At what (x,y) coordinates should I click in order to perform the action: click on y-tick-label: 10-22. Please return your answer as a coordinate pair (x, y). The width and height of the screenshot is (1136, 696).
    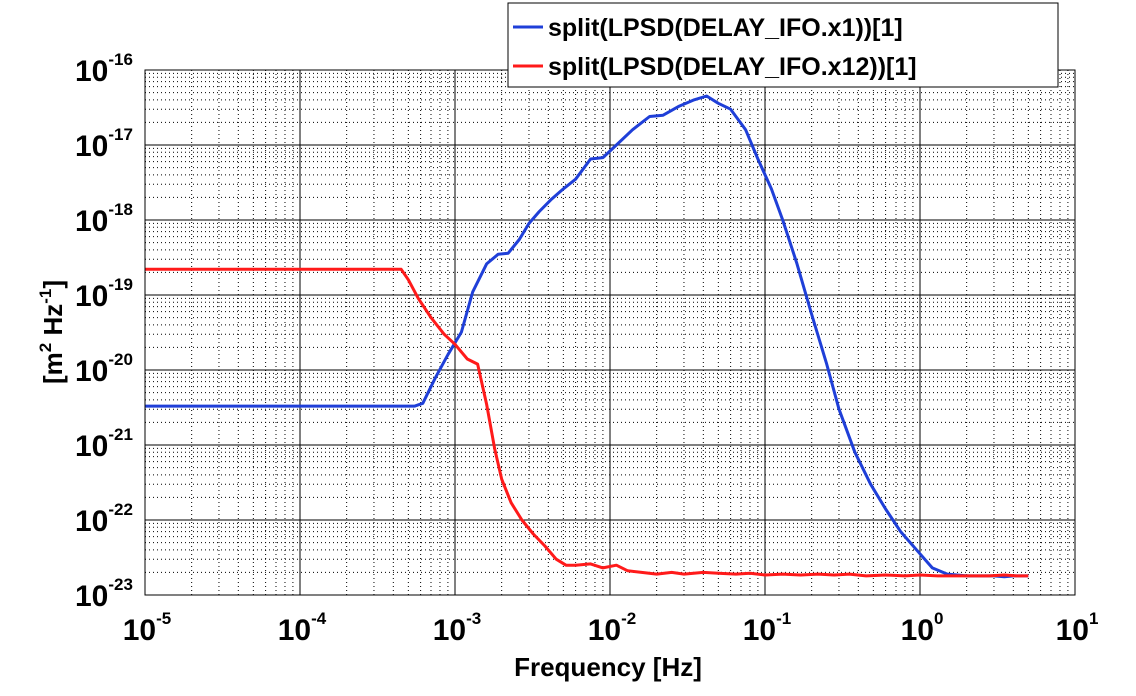
    Looking at the image, I should click on (104, 519).